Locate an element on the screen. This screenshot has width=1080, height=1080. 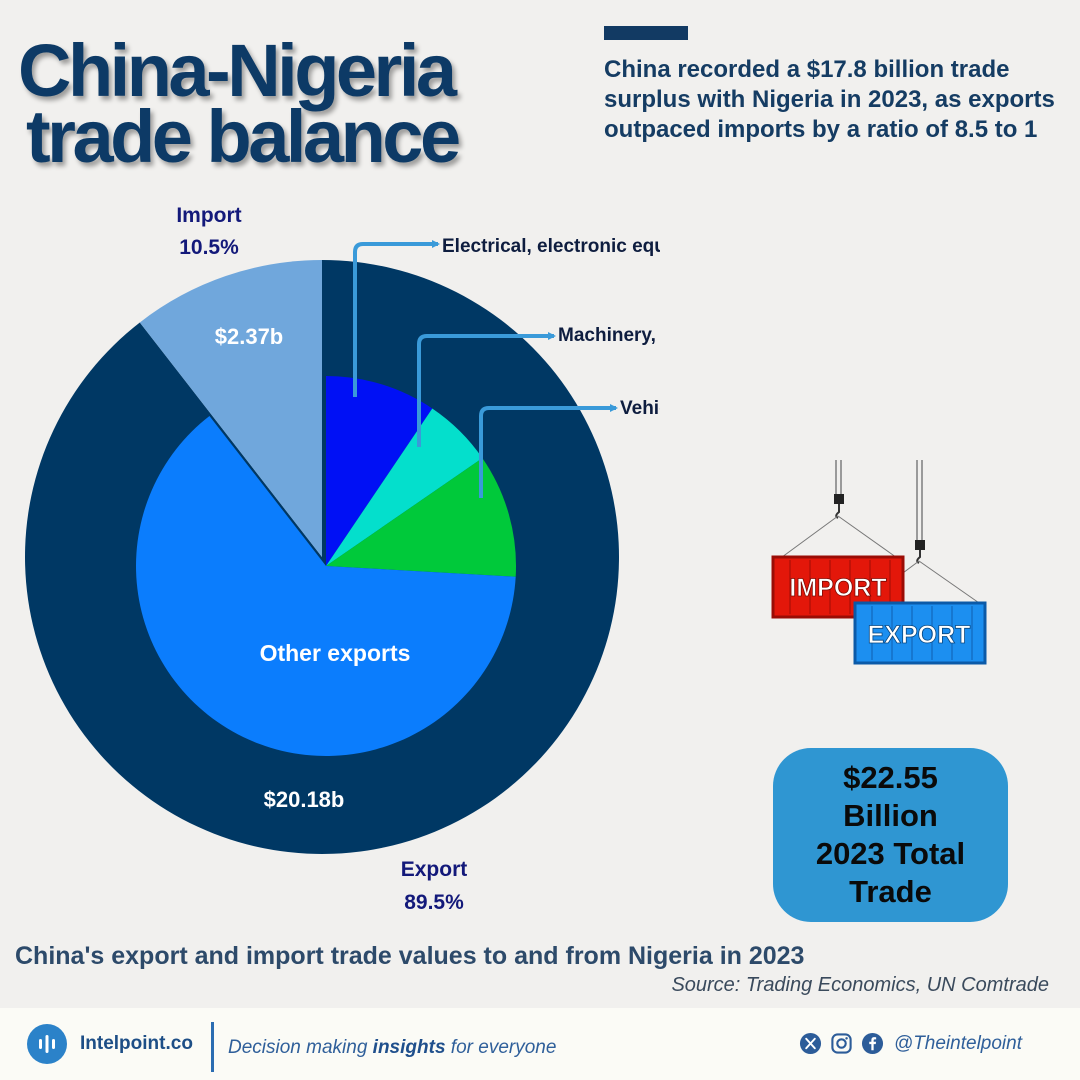
import-container-label: IMPORT is located at coordinates (837, 588).